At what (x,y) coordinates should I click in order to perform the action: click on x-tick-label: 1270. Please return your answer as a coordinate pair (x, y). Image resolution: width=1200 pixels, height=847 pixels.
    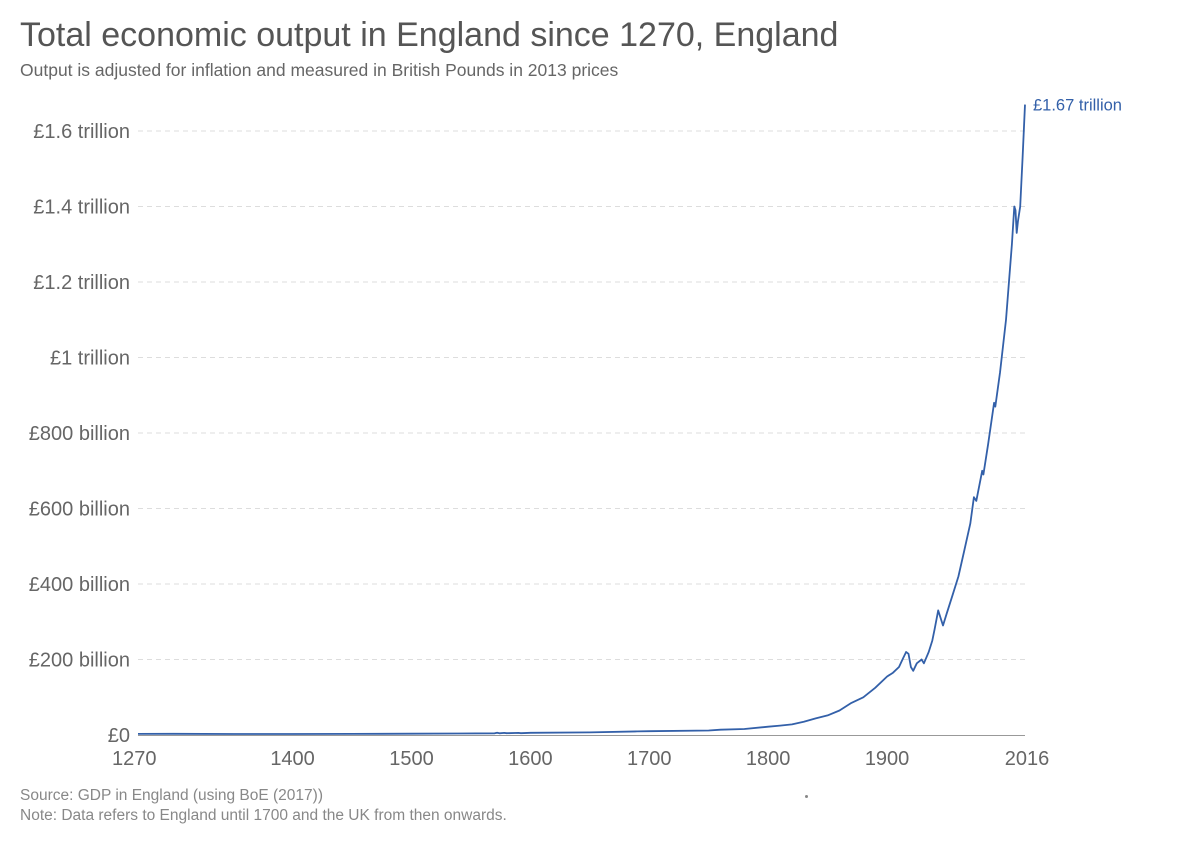
    Looking at the image, I should click on (134, 759).